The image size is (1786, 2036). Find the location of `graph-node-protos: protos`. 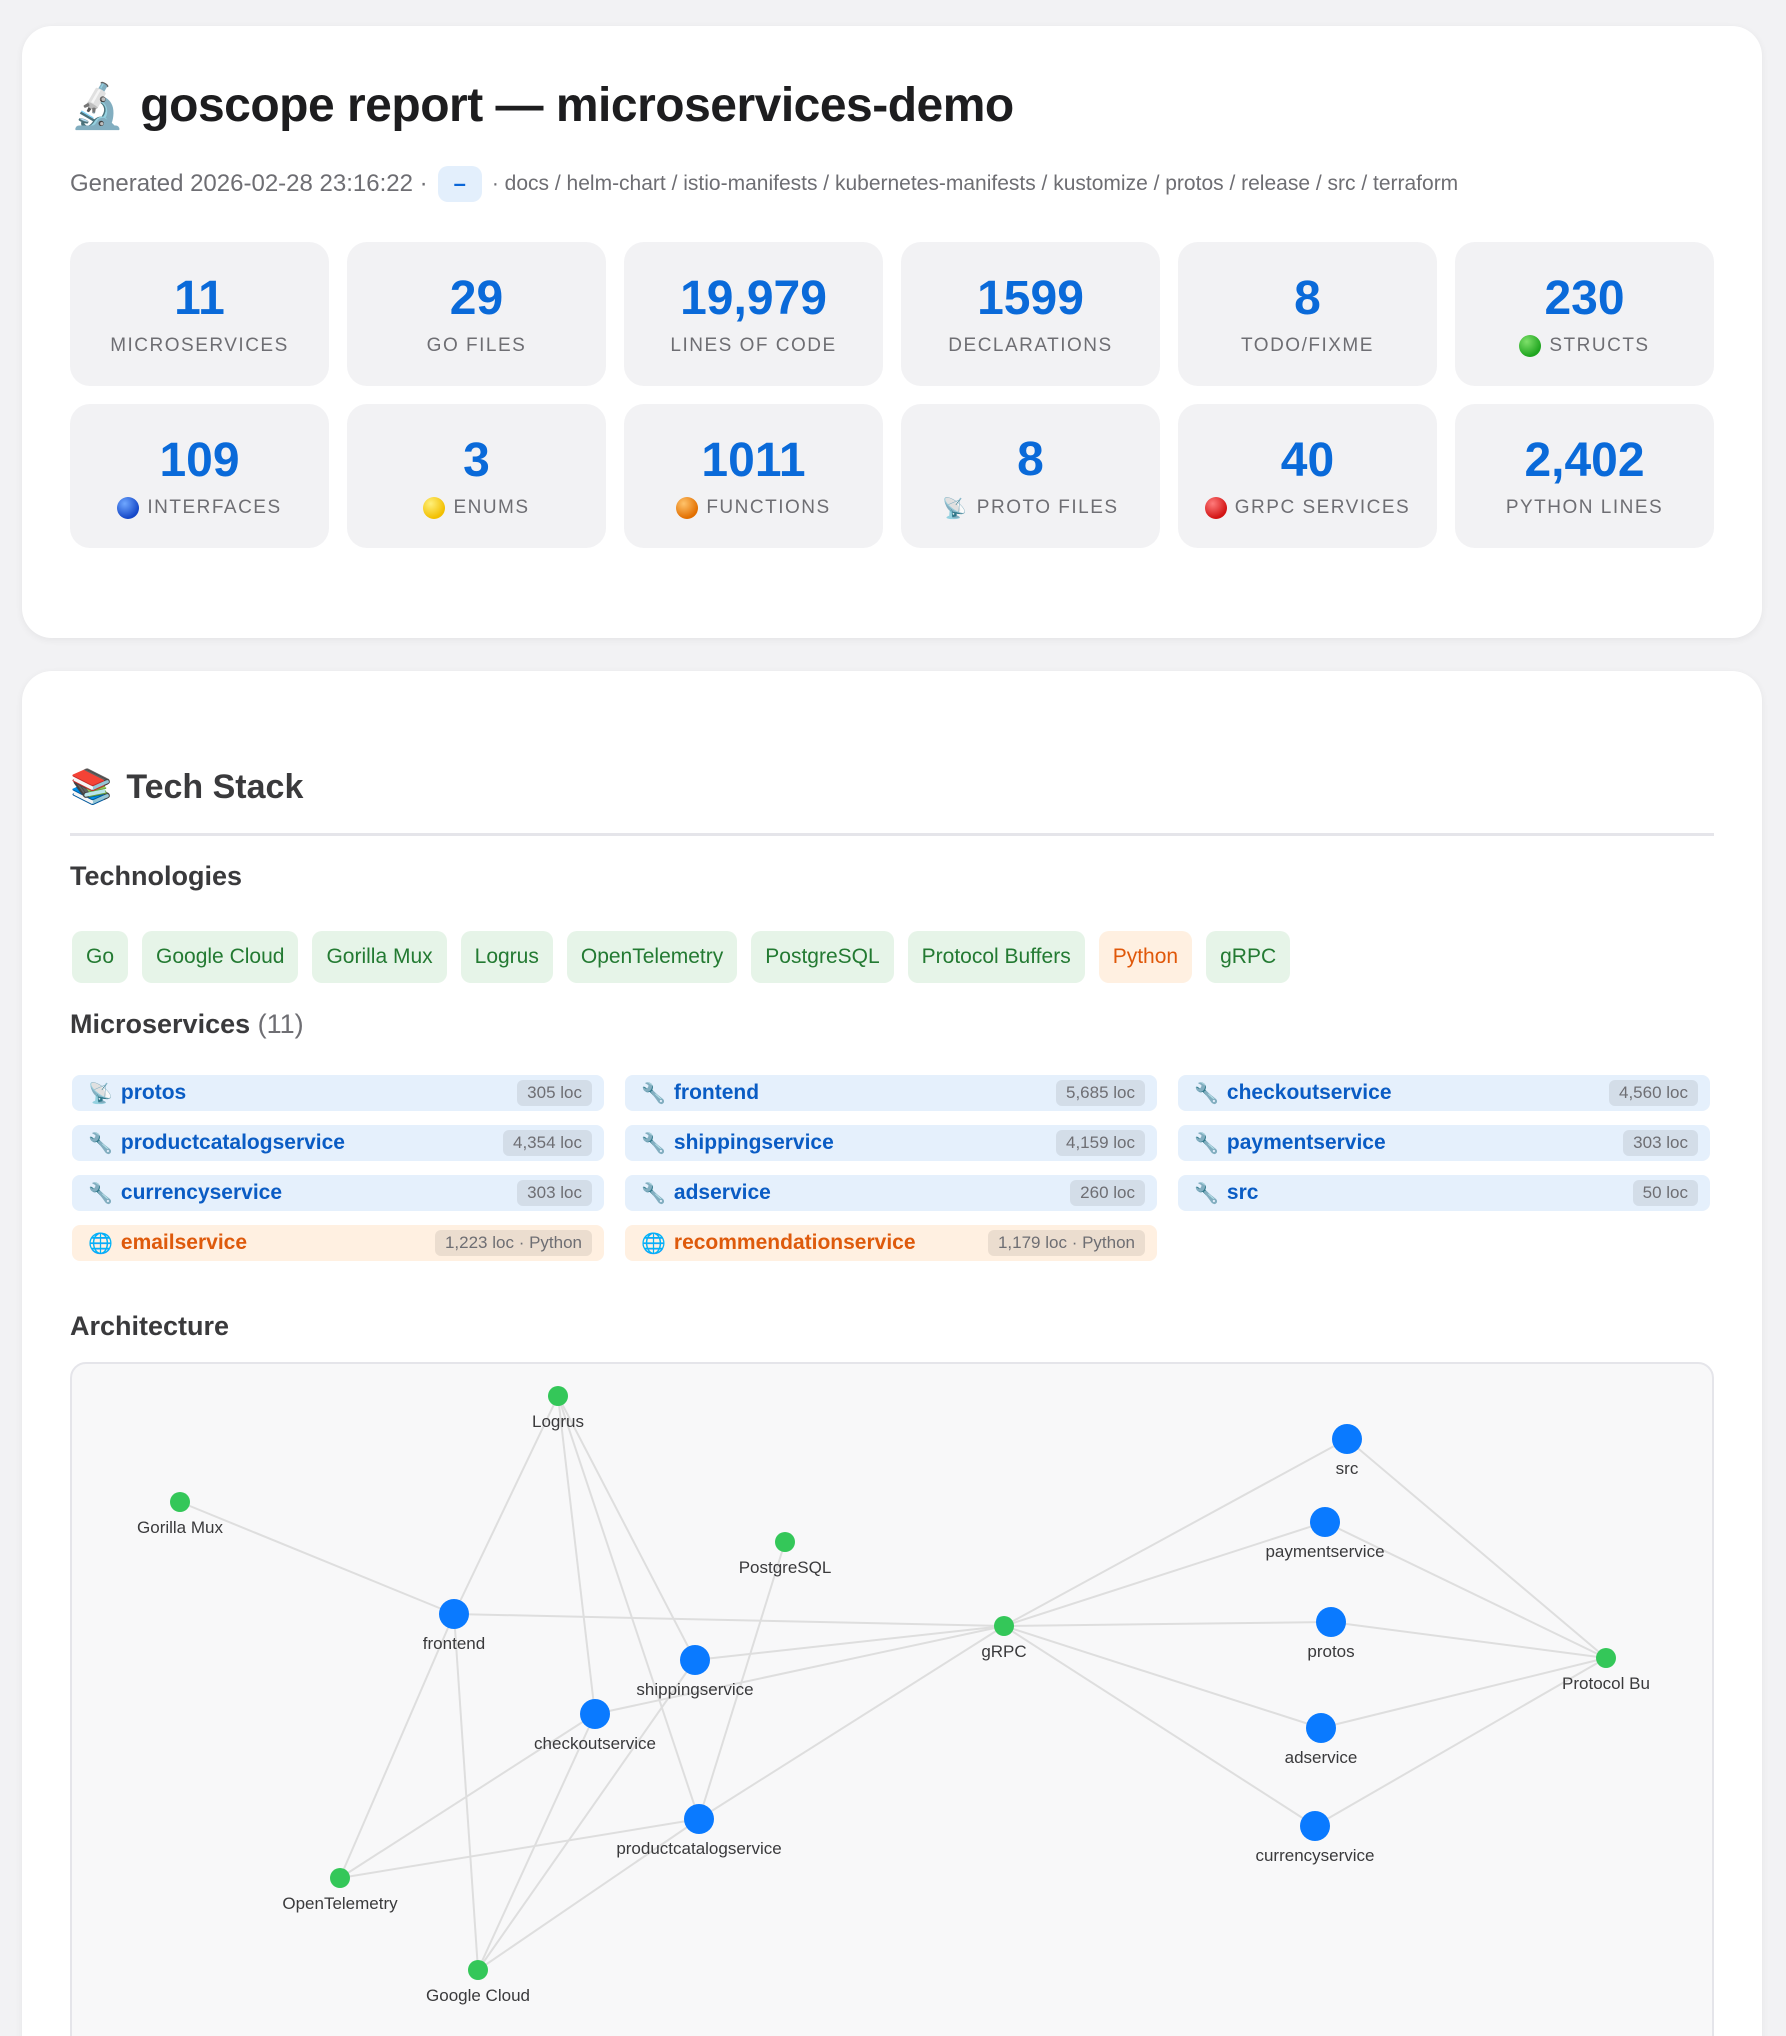

graph-node-protos: protos is located at coordinates (1331, 1634).